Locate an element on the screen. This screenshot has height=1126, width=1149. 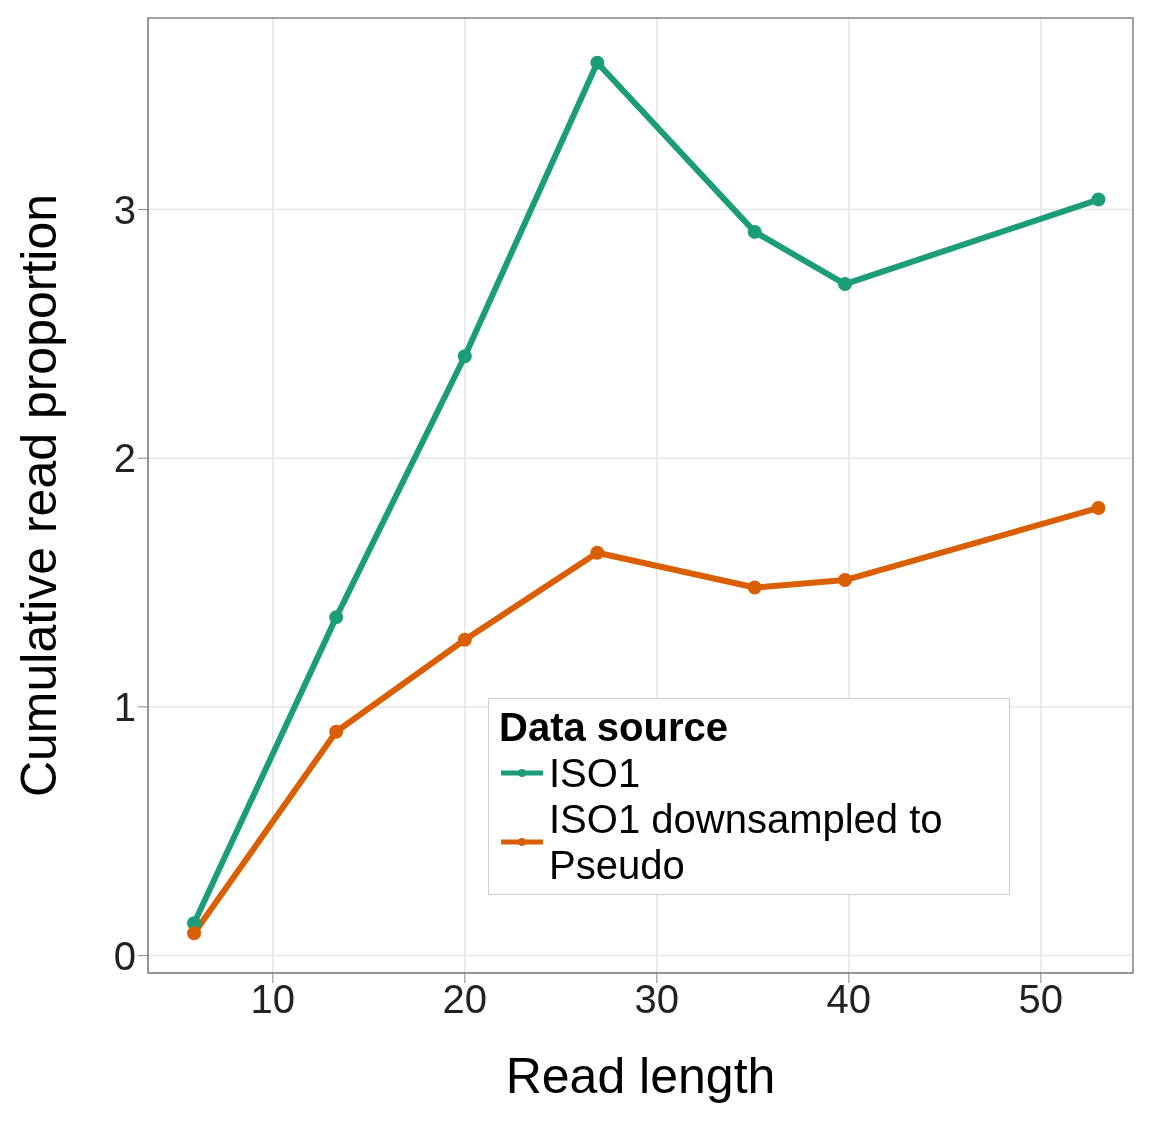
x-tick-label: 10 is located at coordinates (273, 999).